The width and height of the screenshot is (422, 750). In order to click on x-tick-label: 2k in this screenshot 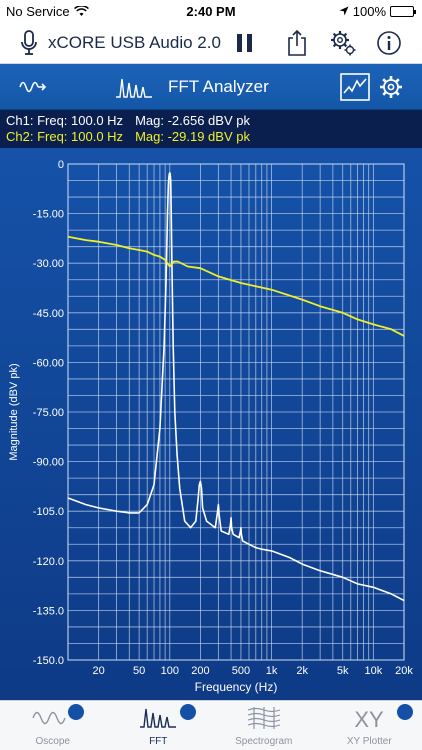, I will do `click(302, 671)`.